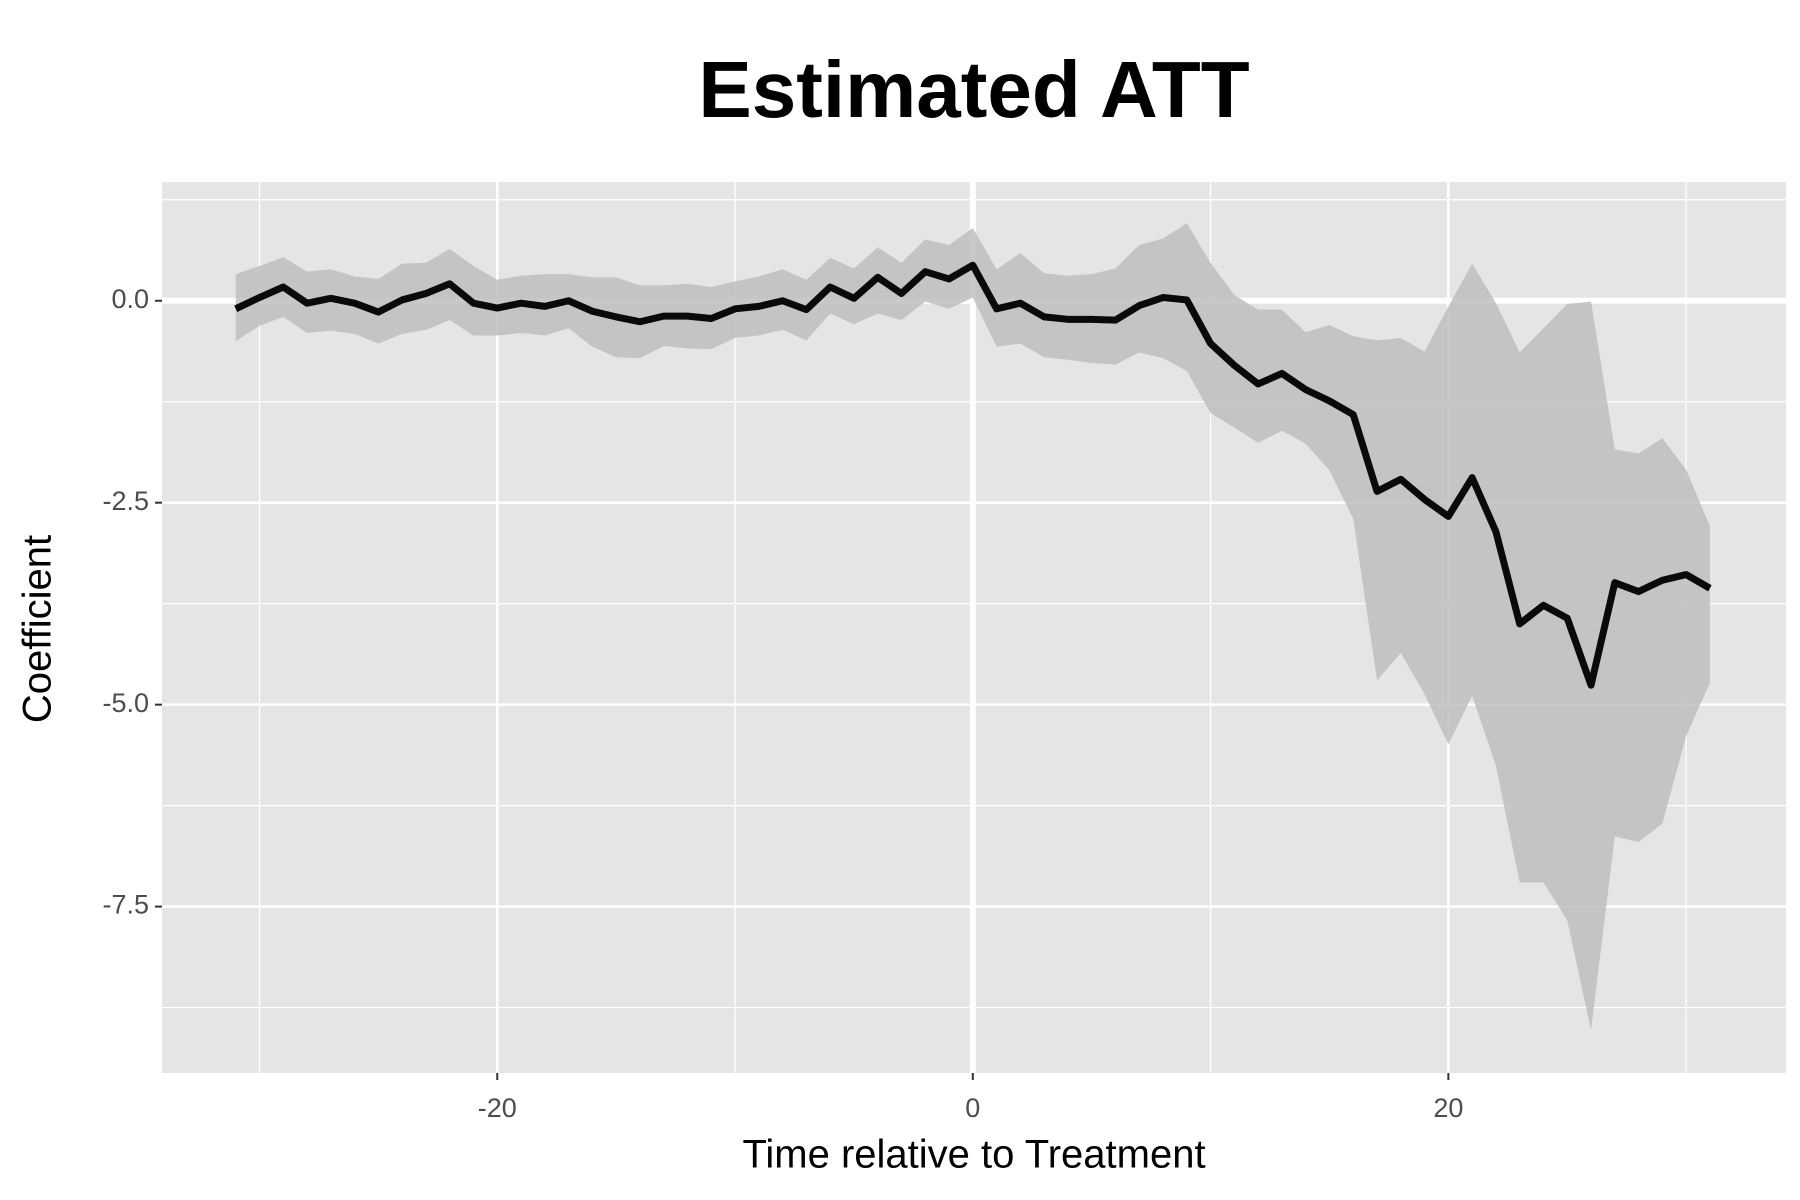 The width and height of the screenshot is (1800, 1200). Describe the element at coordinates (38, 629) in the screenshot. I see `y-axis-title: Coefficient` at that location.